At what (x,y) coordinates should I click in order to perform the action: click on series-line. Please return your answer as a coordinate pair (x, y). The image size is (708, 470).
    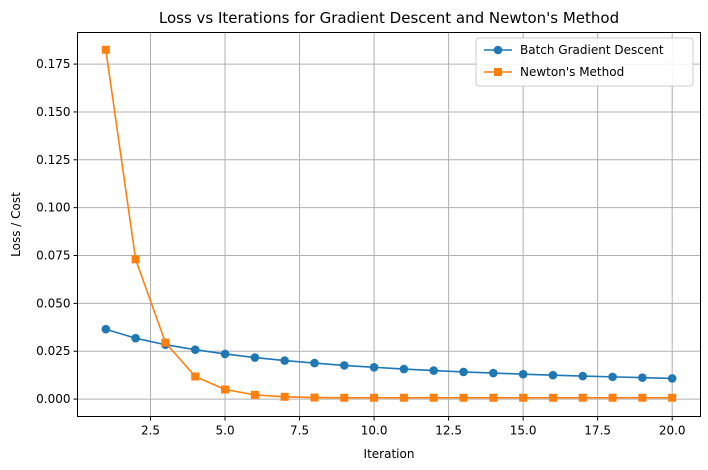
    Looking at the image, I should click on (389, 354).